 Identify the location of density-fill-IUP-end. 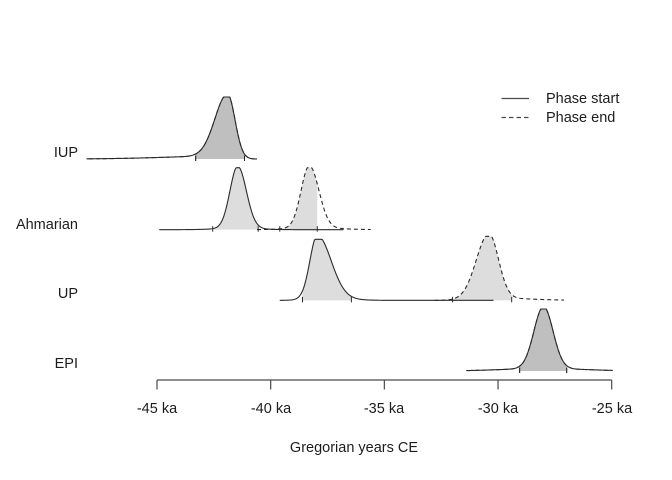
(220, 128).